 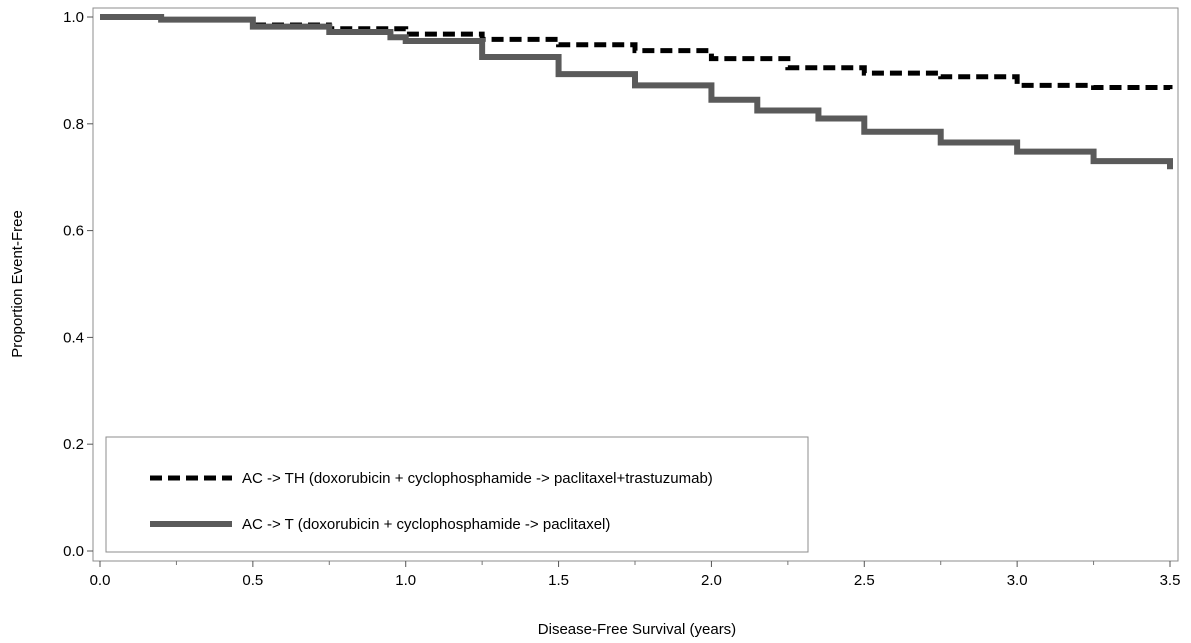 What do you see at coordinates (78, 284) in the screenshot?
I see `y-axis-ticks: 0.0 0.2 0.4 0.6 0.8 1.0` at bounding box center [78, 284].